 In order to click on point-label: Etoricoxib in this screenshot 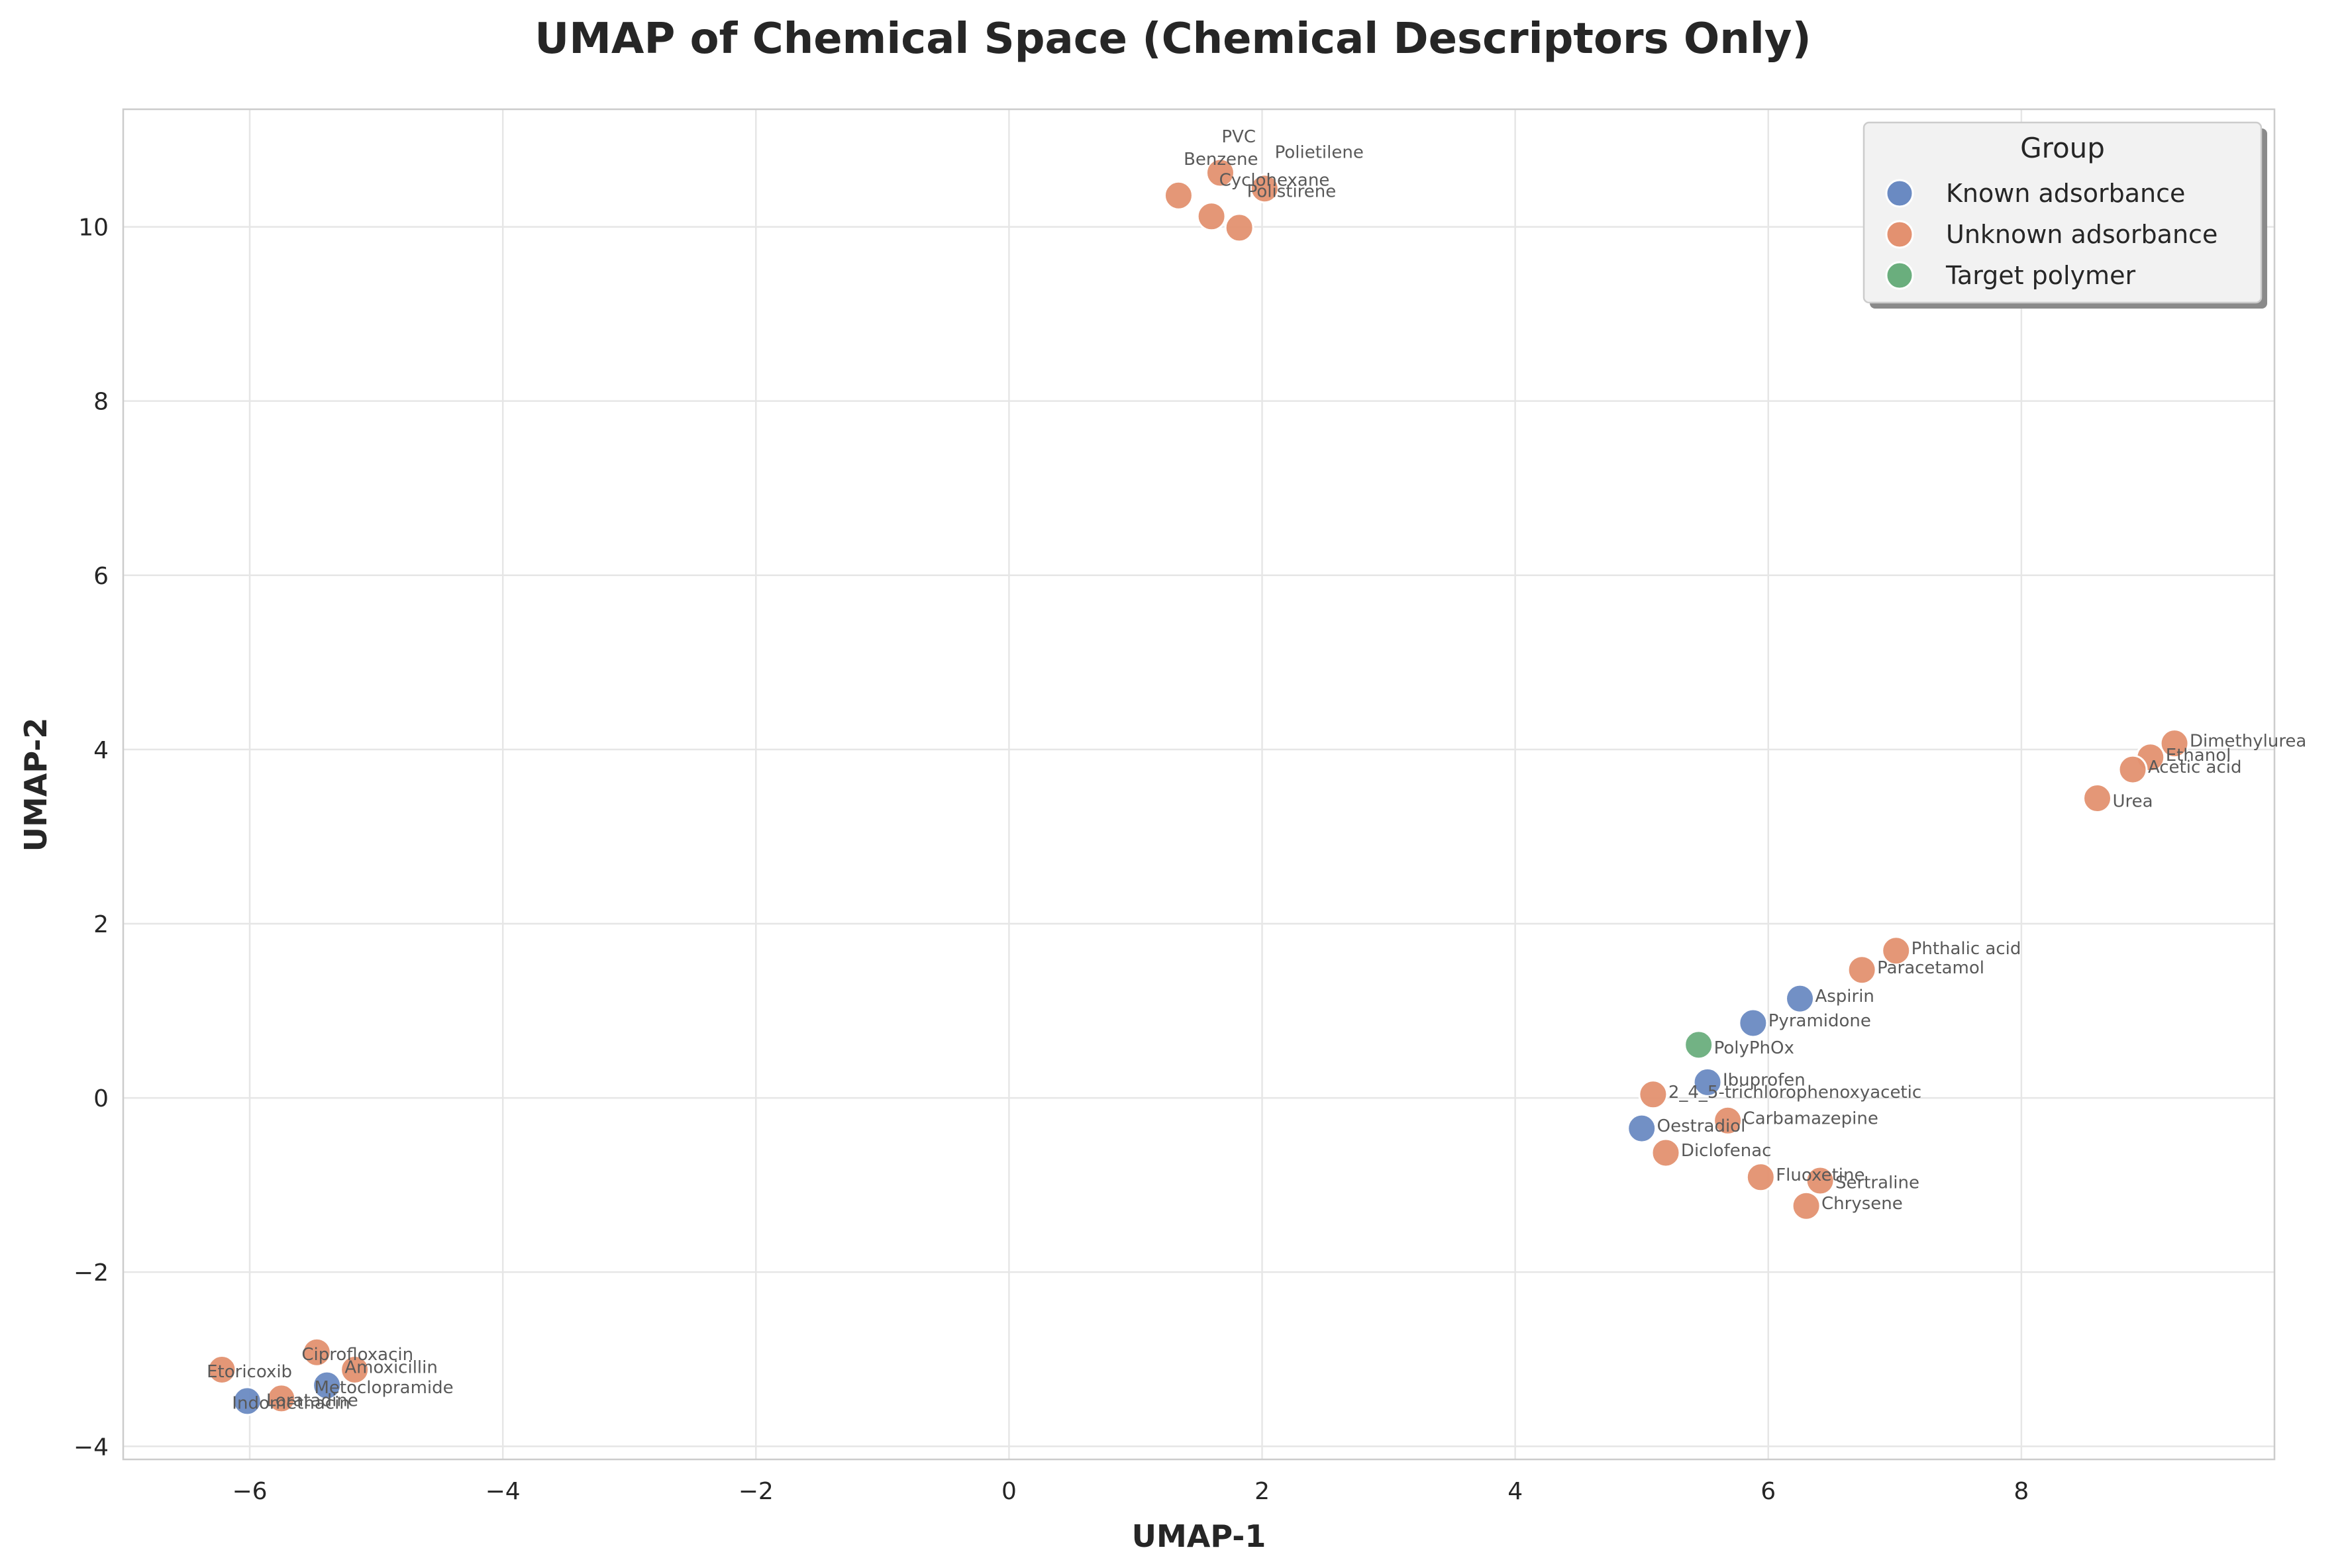, I will do `click(249, 1372)`.